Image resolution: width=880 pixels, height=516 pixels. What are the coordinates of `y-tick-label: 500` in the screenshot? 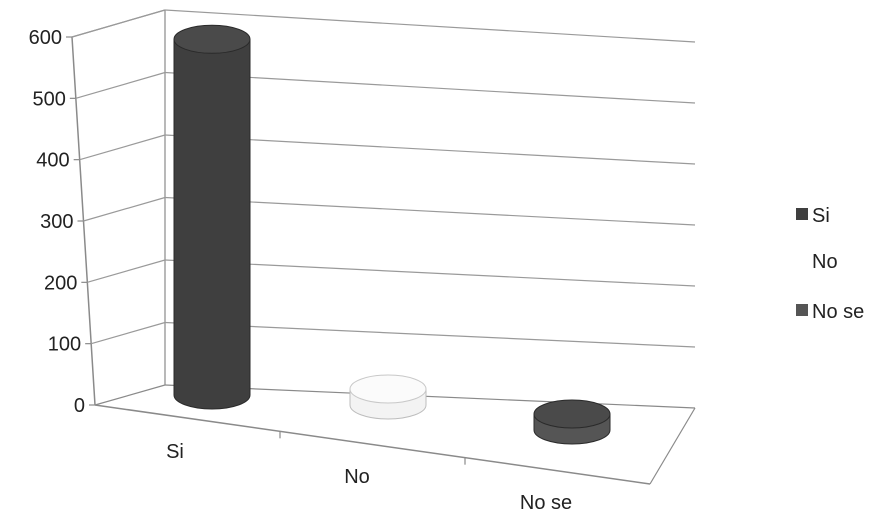 It's located at (48, 99).